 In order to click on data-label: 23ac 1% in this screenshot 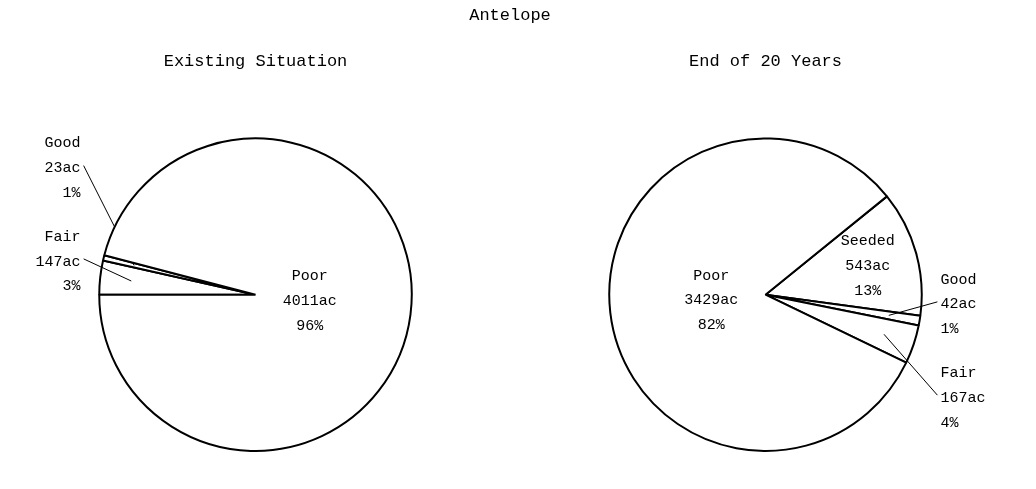, I will do `click(63, 181)`.